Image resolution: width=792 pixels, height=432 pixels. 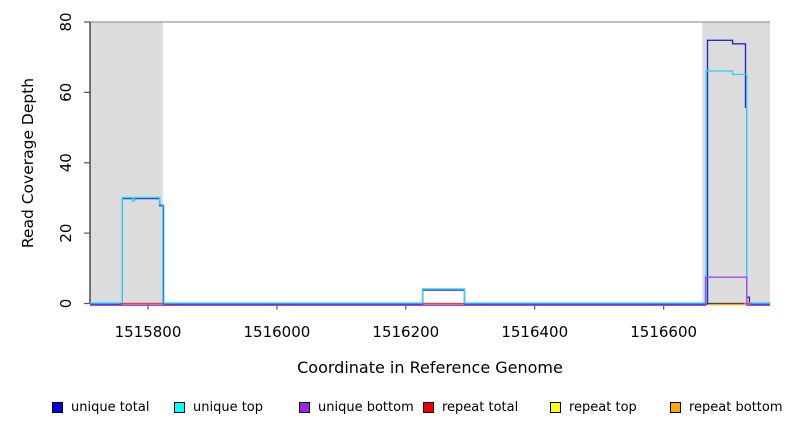 I want to click on legend-label: repeat total, so click(x=480, y=407).